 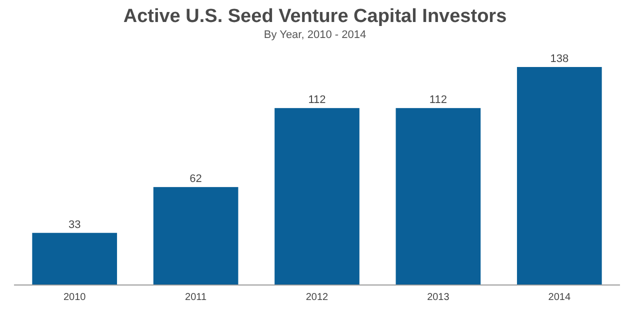 What do you see at coordinates (559, 59) in the screenshot?
I see `data-label: 138` at bounding box center [559, 59].